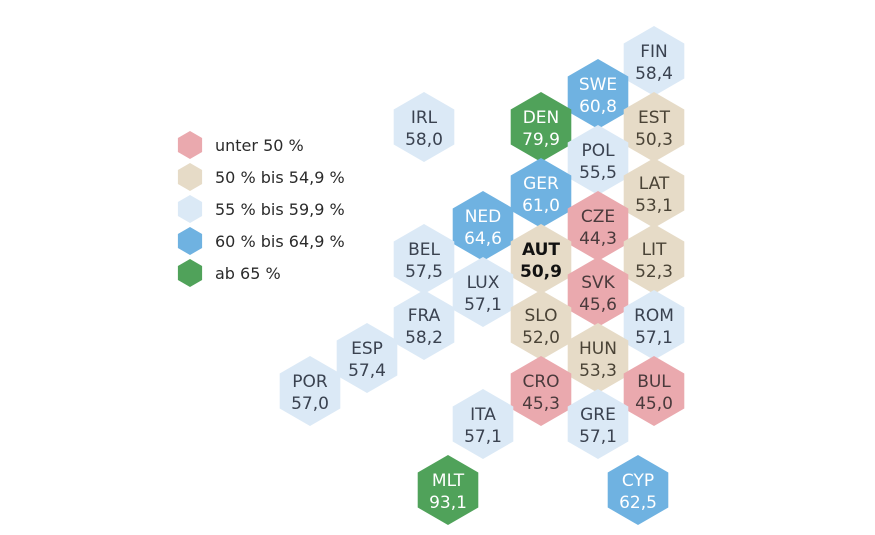 Image resolution: width=875 pixels, height=535 pixels. I want to click on country-value: 52,3, so click(654, 272).